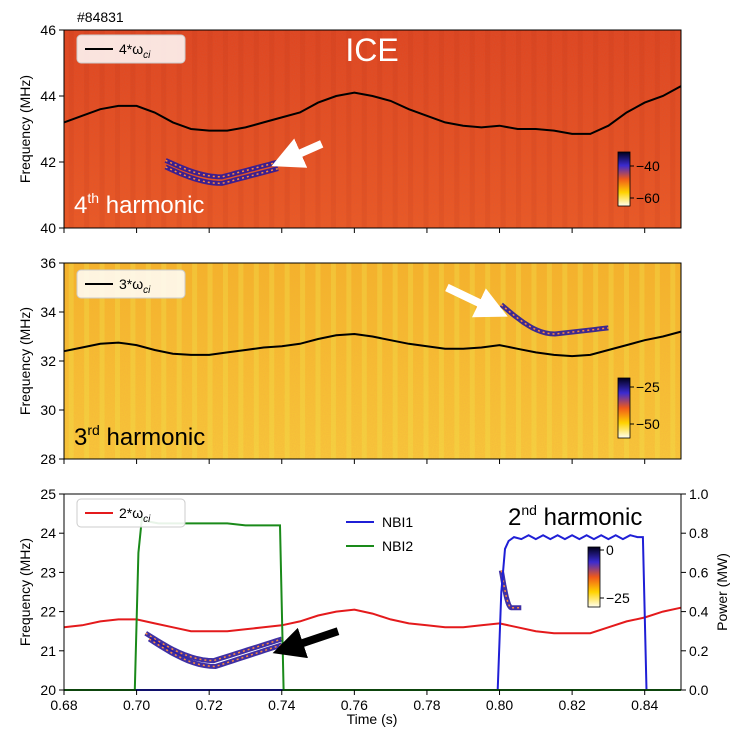 This screenshot has width=750, height=750. I want to click on panel-1-emission-bands, so click(221, 172).